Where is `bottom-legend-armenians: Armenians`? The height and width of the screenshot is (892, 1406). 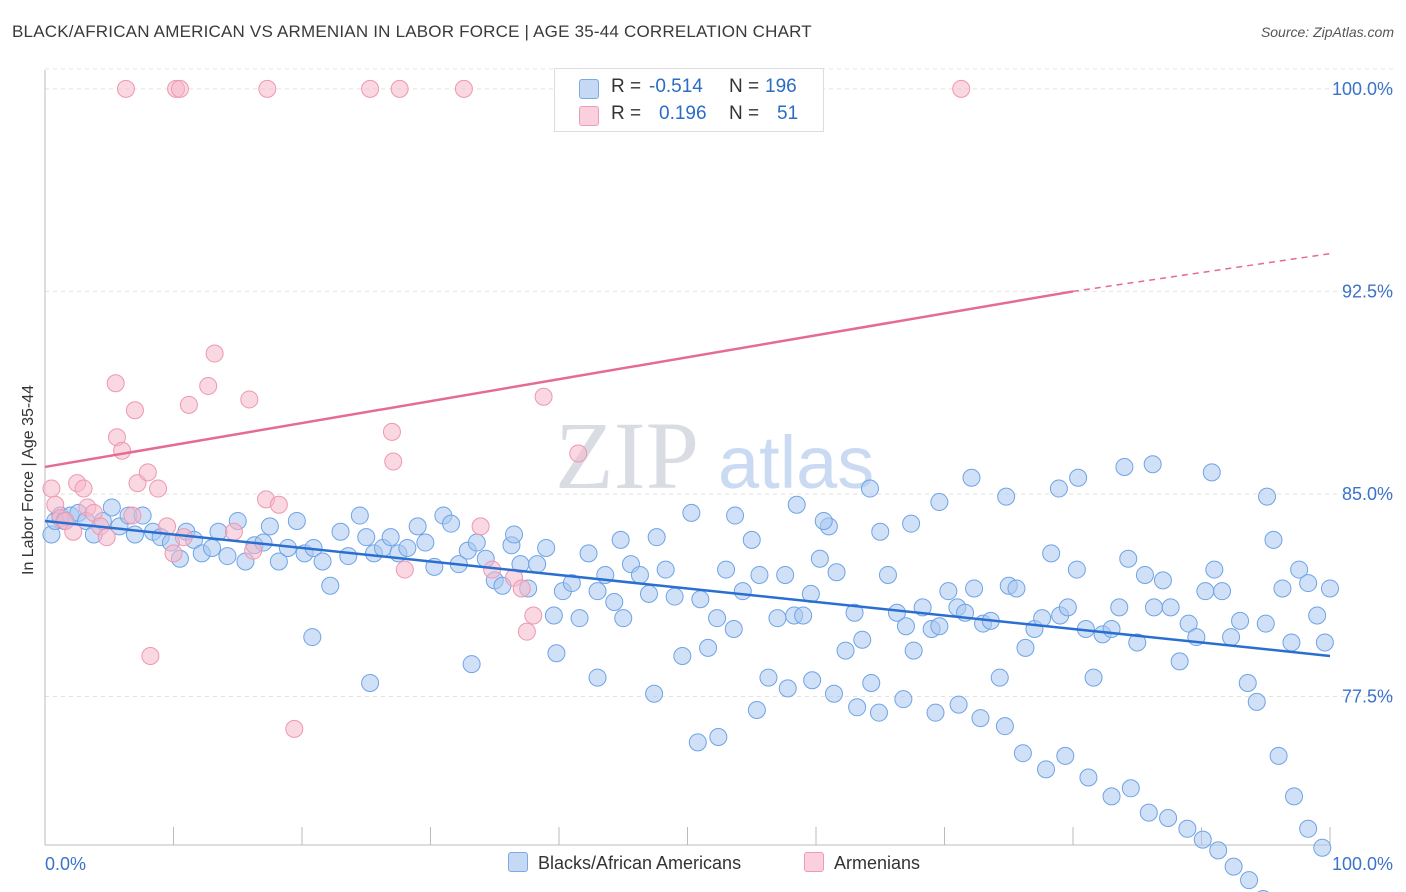
bottom-legend-armenians: Armenians is located at coordinates (862, 863).